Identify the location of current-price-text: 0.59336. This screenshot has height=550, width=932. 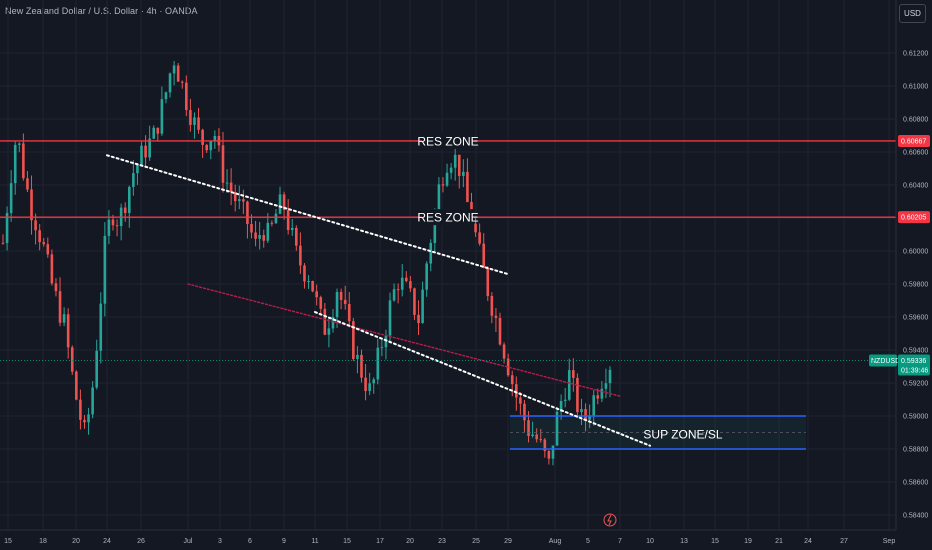
(913, 361).